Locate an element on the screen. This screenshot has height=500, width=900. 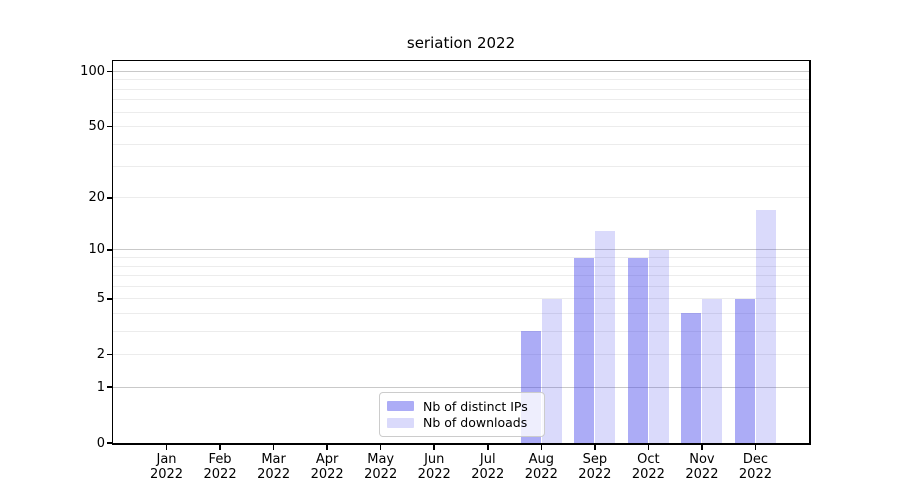
x-tick-label: Jan 2022 is located at coordinates (166, 467).